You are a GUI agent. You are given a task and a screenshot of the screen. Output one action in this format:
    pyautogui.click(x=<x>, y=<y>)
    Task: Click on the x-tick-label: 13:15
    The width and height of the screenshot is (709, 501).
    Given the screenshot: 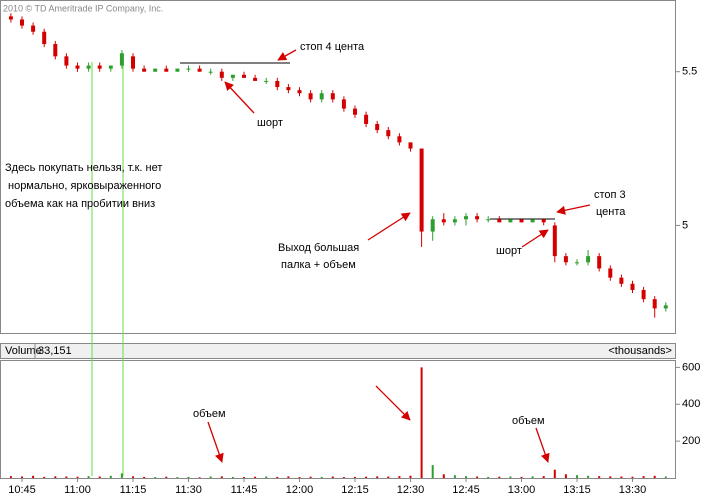 What is the action you would take?
    pyautogui.click(x=577, y=490)
    